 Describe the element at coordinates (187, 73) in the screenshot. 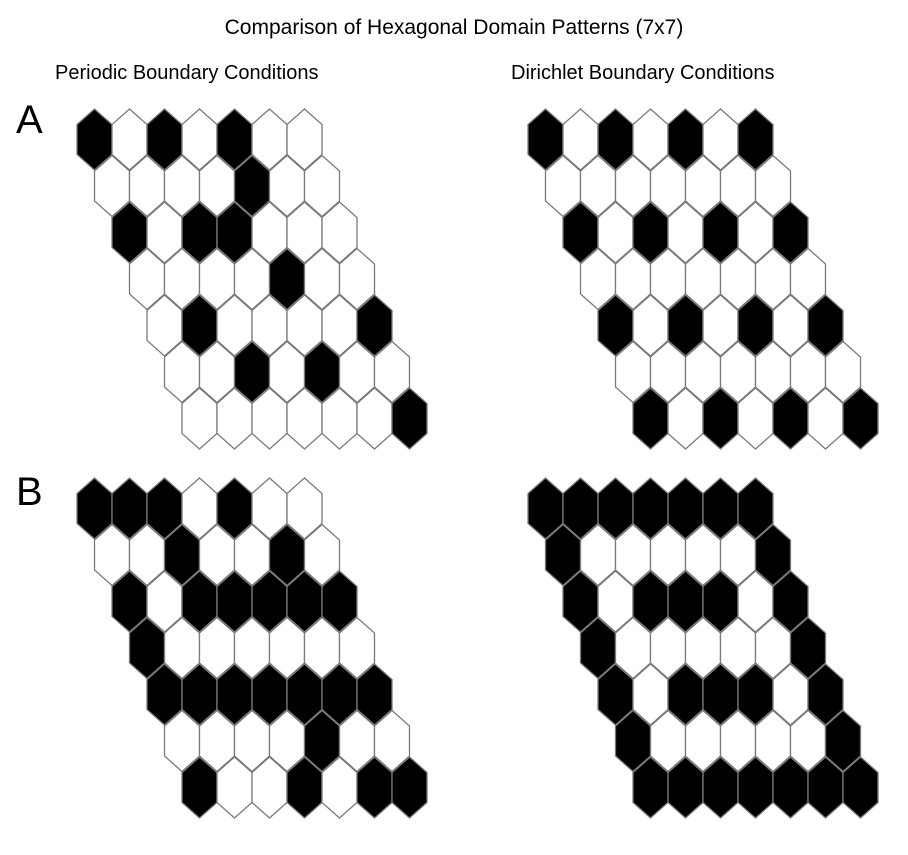

I see `column-title-periodic: Periodic Boundary Conditions` at that location.